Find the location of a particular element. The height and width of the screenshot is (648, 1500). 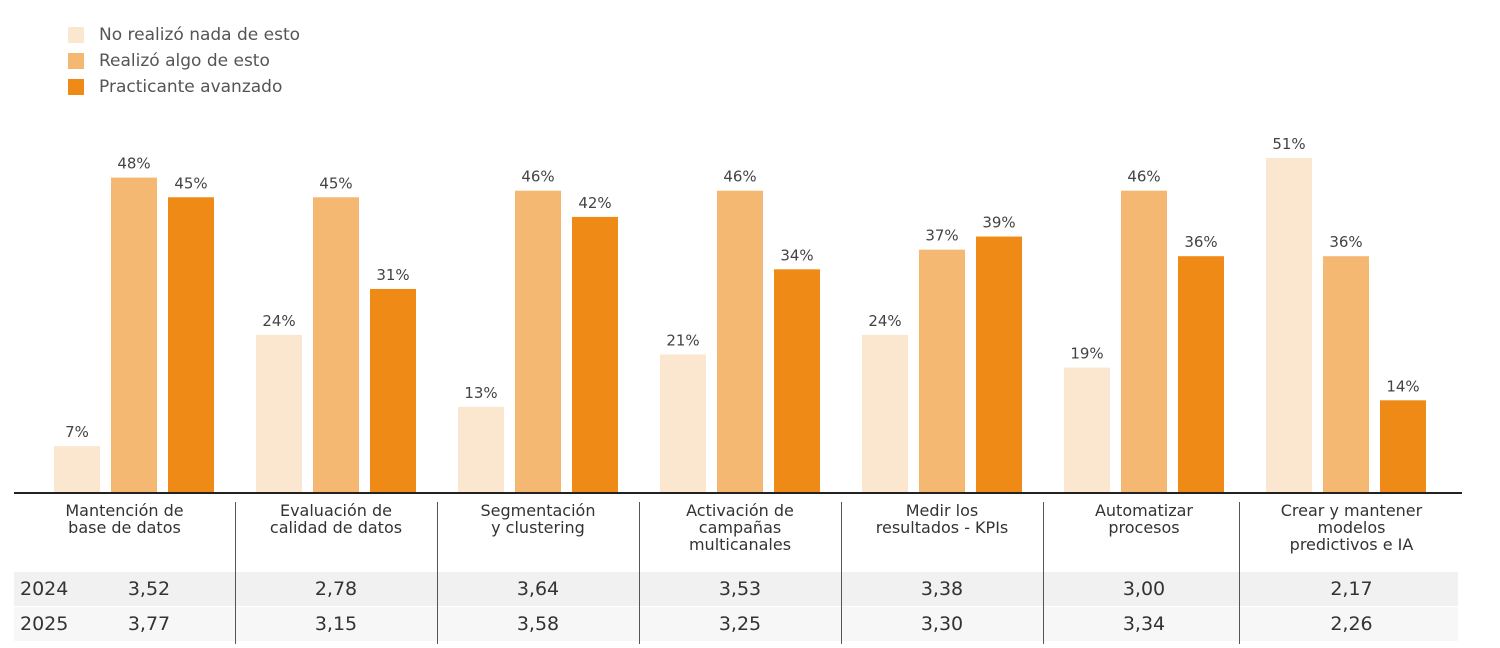

legend-label-none: No realizó nada de esto is located at coordinates (200, 35).